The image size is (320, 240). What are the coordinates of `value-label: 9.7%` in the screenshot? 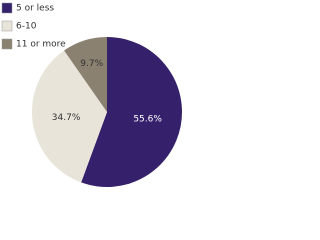 It's located at (91, 64).